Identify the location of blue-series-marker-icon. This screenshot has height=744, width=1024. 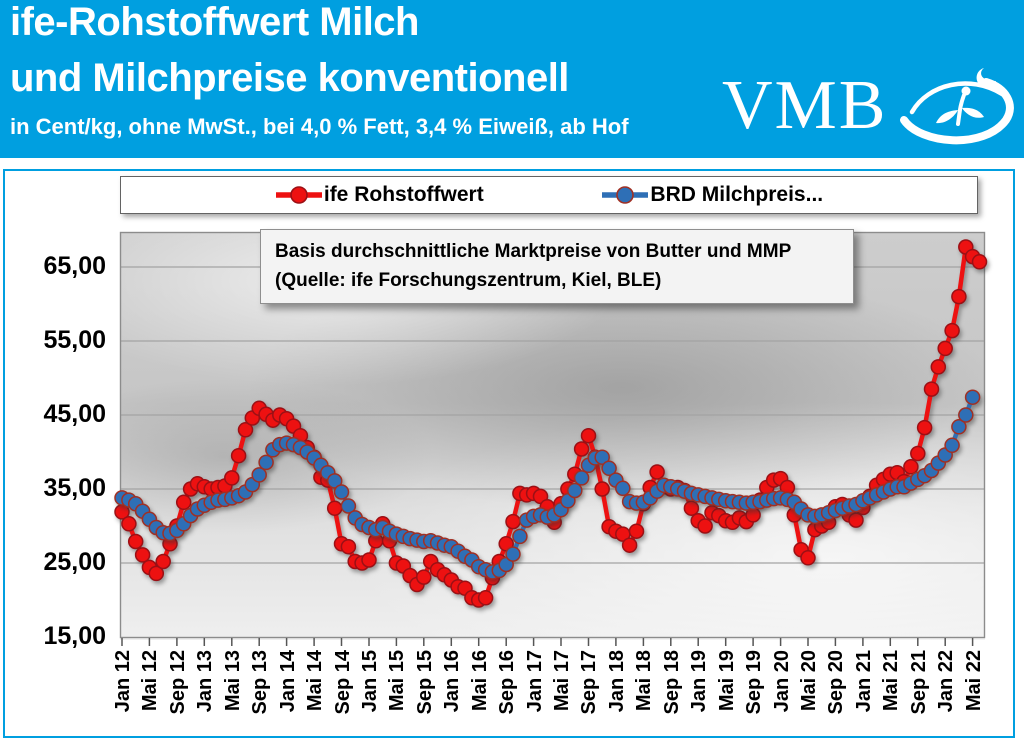
(625, 195).